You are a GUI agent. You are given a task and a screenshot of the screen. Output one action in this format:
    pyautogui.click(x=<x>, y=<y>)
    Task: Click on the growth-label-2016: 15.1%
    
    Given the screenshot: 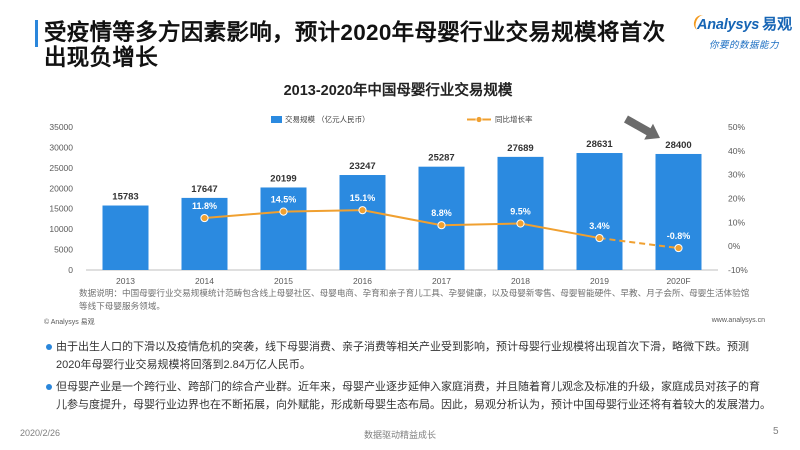 What is the action you would take?
    pyautogui.click(x=363, y=198)
    